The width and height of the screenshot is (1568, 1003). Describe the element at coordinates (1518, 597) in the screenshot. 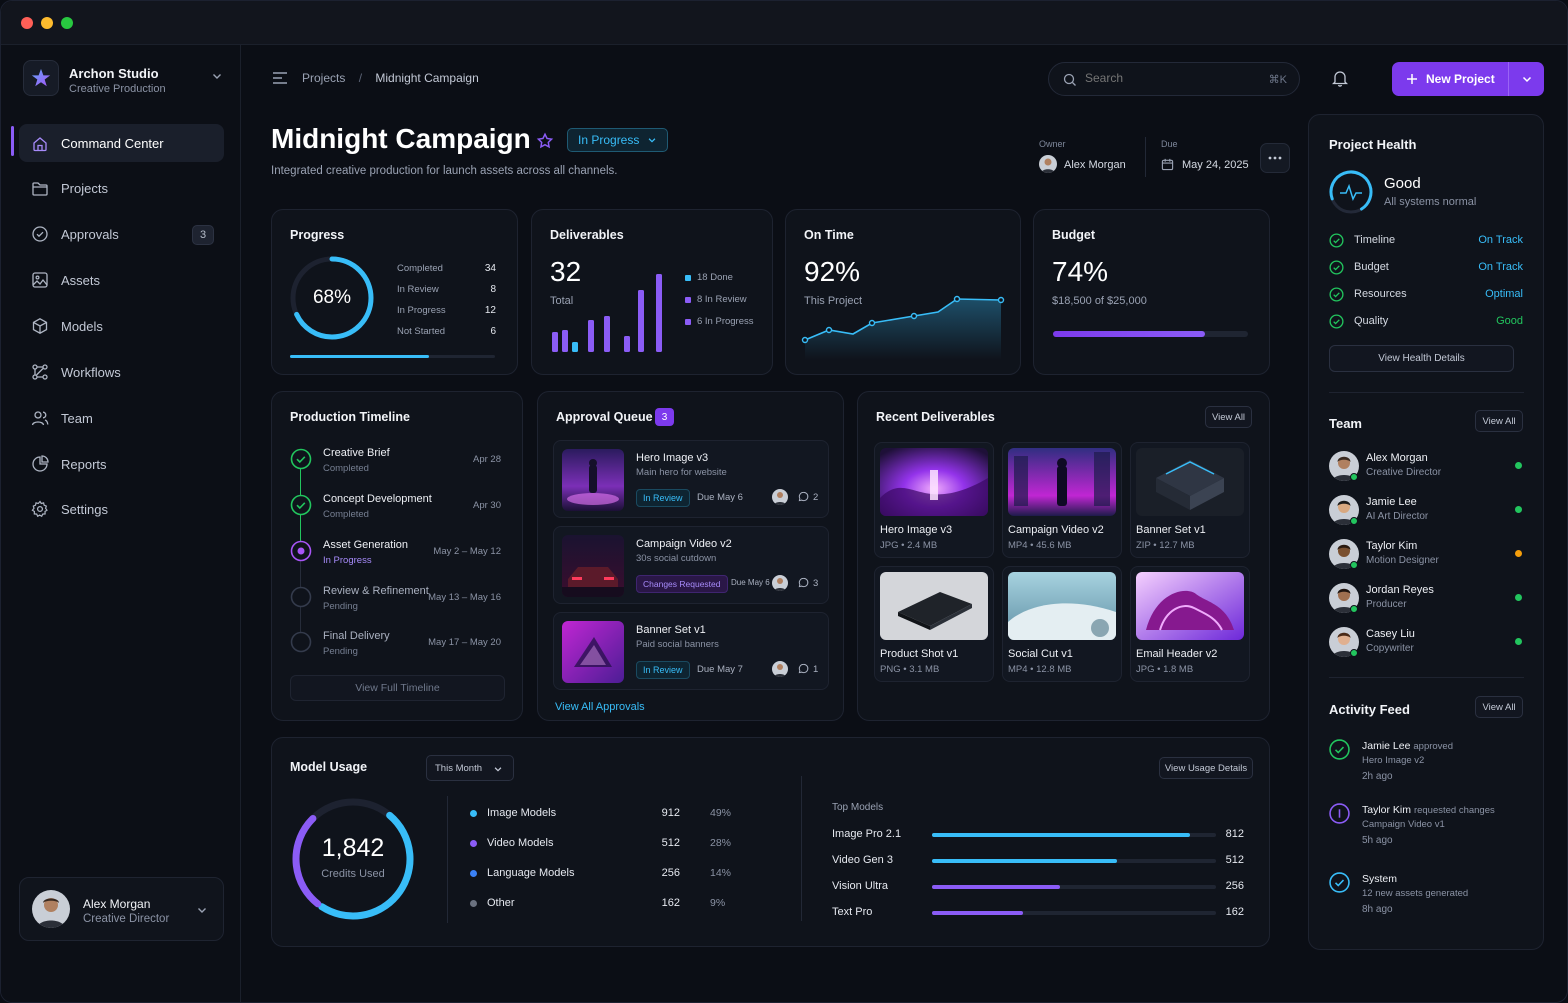

I see `status-dot` at that location.